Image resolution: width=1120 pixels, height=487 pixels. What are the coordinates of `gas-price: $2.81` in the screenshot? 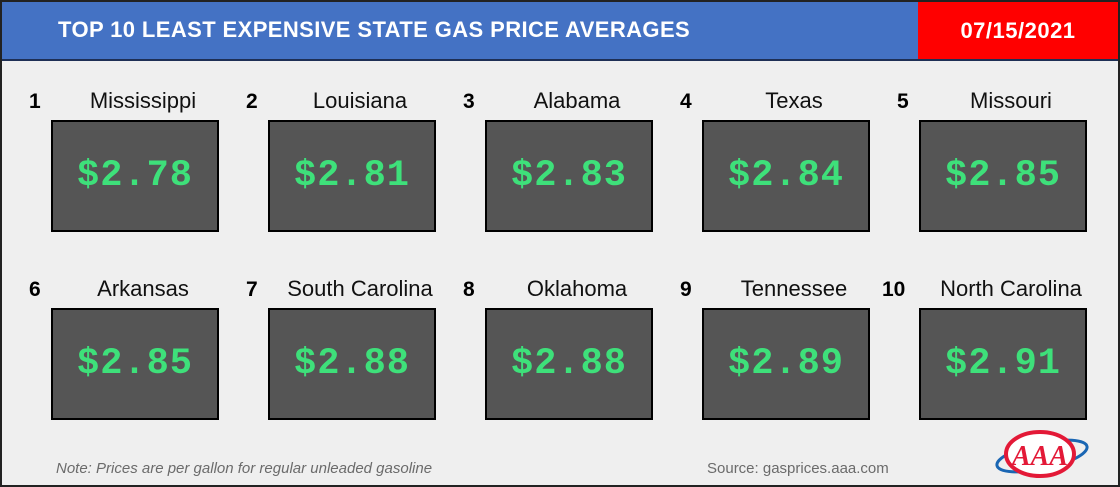 It's located at (352, 176).